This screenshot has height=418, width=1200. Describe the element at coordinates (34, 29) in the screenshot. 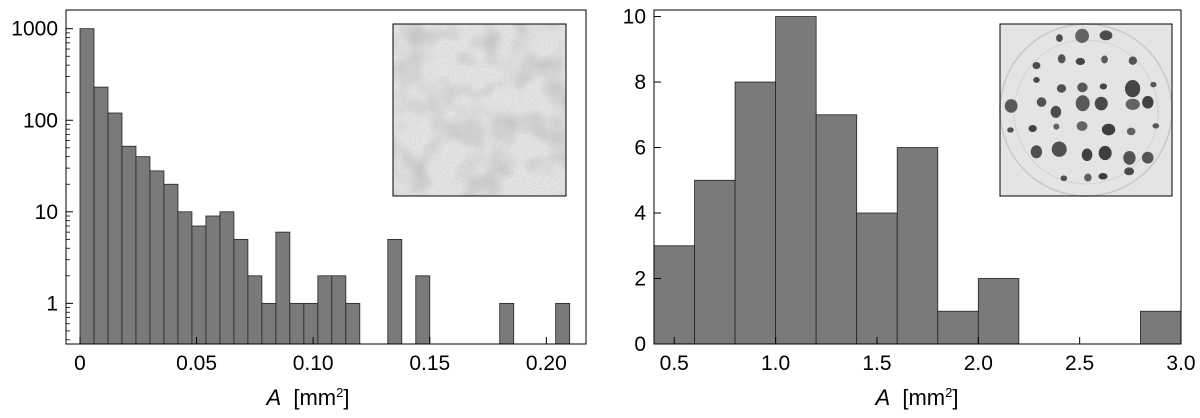

I see `y-tick-label: 1000` at that location.